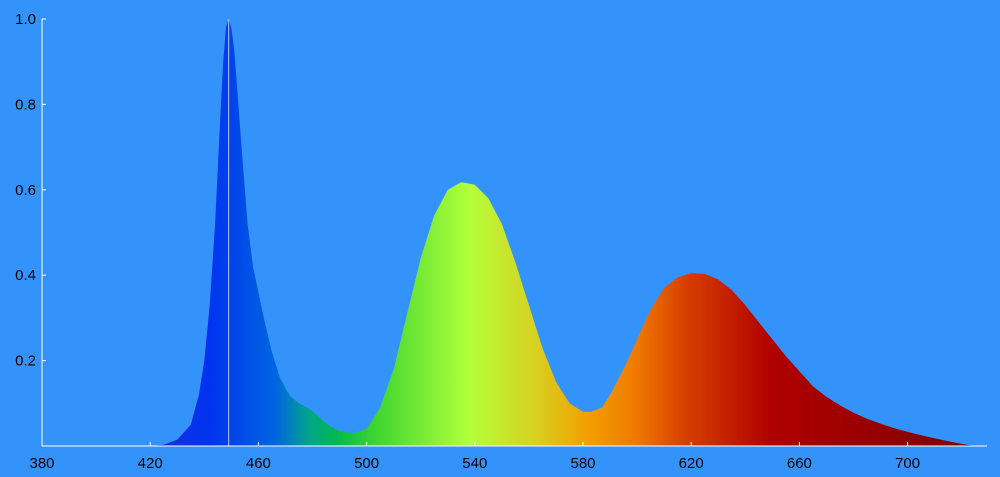 The image size is (1000, 477). Describe the element at coordinates (258, 463) in the screenshot. I see `x-tick-label: 460` at that location.